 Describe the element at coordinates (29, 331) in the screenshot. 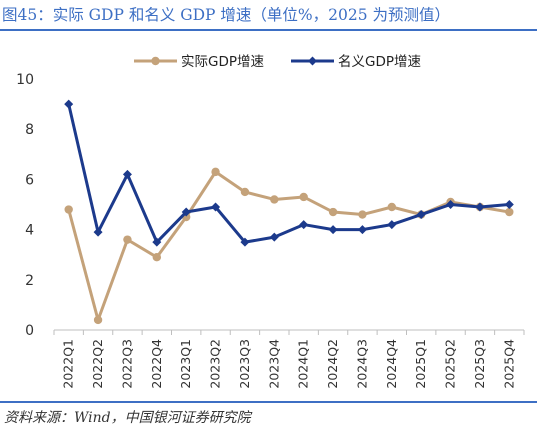

I see `y-tick-label: 0` at that location.